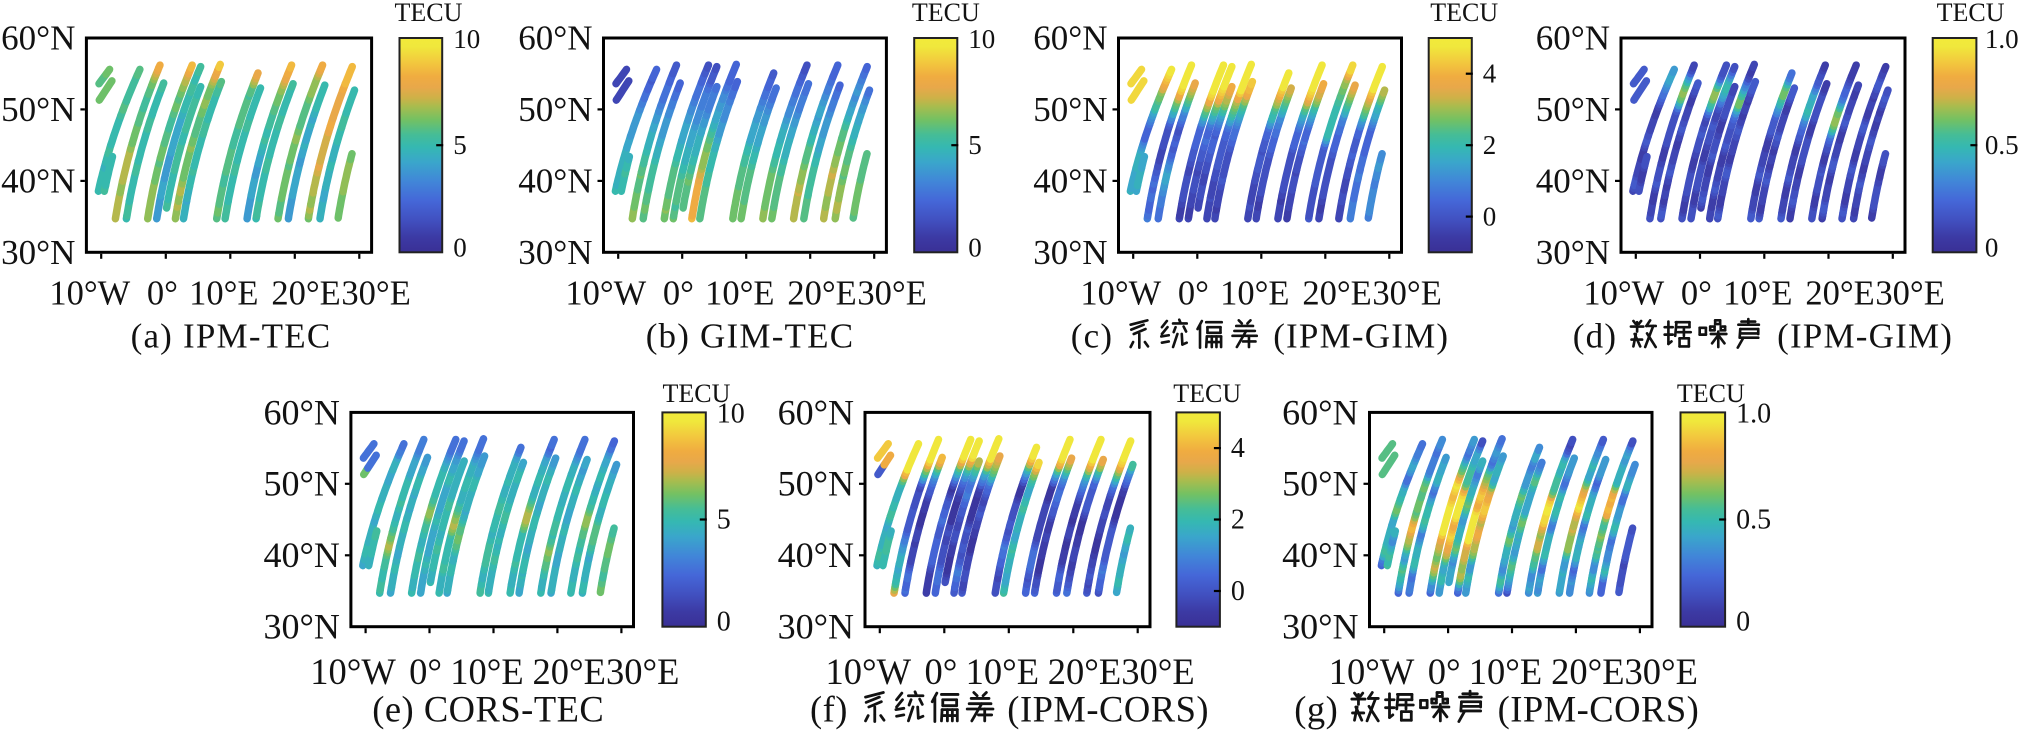 This screenshot has width=2019, height=736. Describe the element at coordinates (1092, 336) in the screenshot. I see `svg-text: (c)` at that location.